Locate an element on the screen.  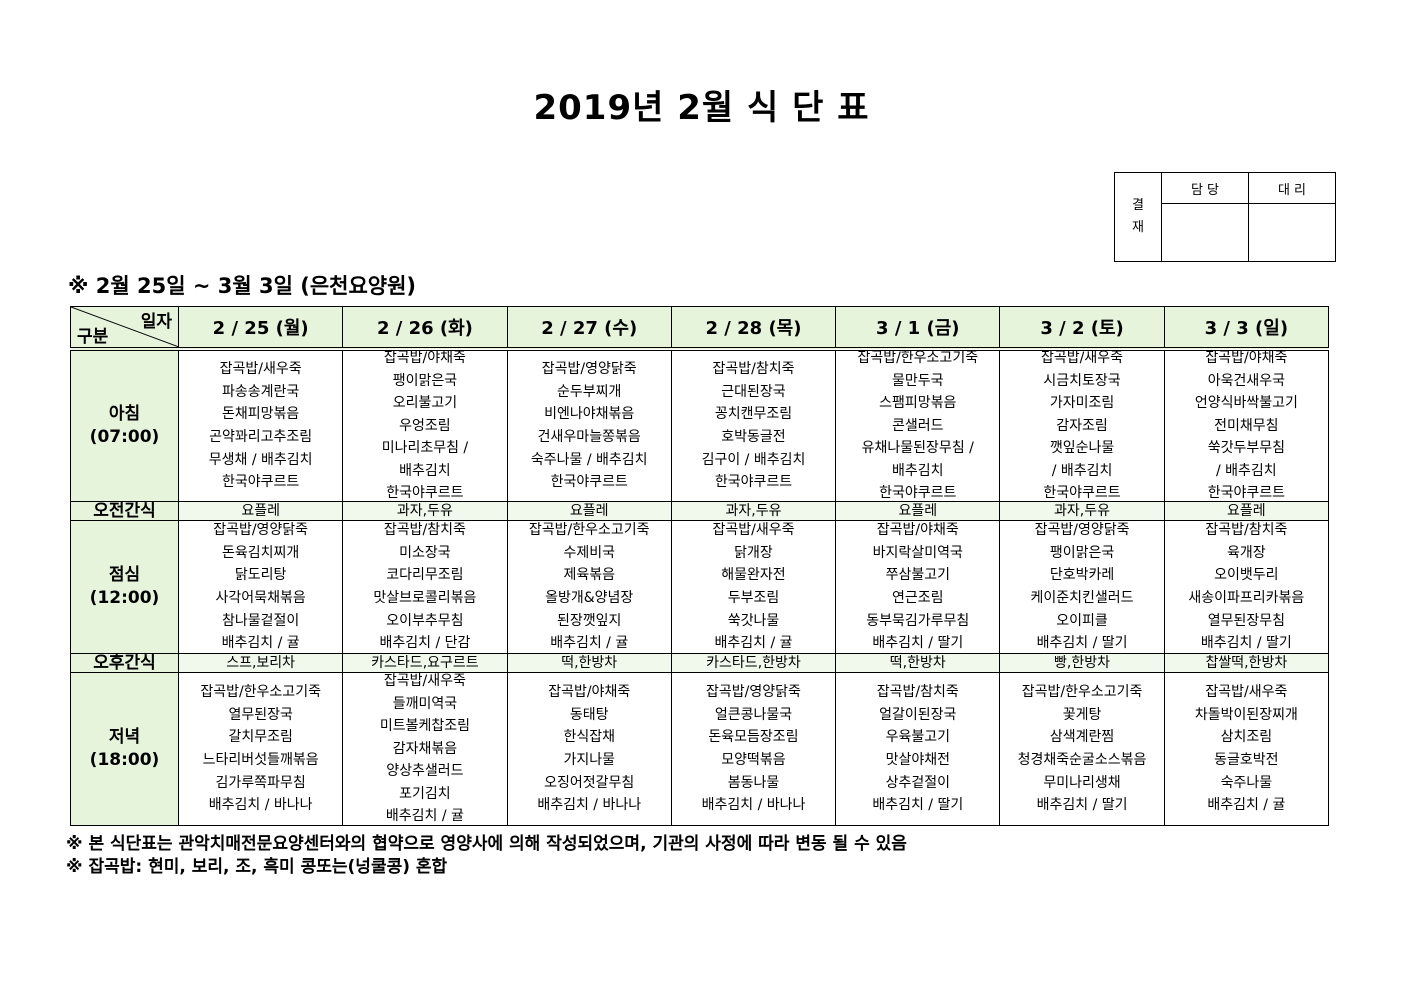
corner-category-label: 구분 is located at coordinates (93, 337).